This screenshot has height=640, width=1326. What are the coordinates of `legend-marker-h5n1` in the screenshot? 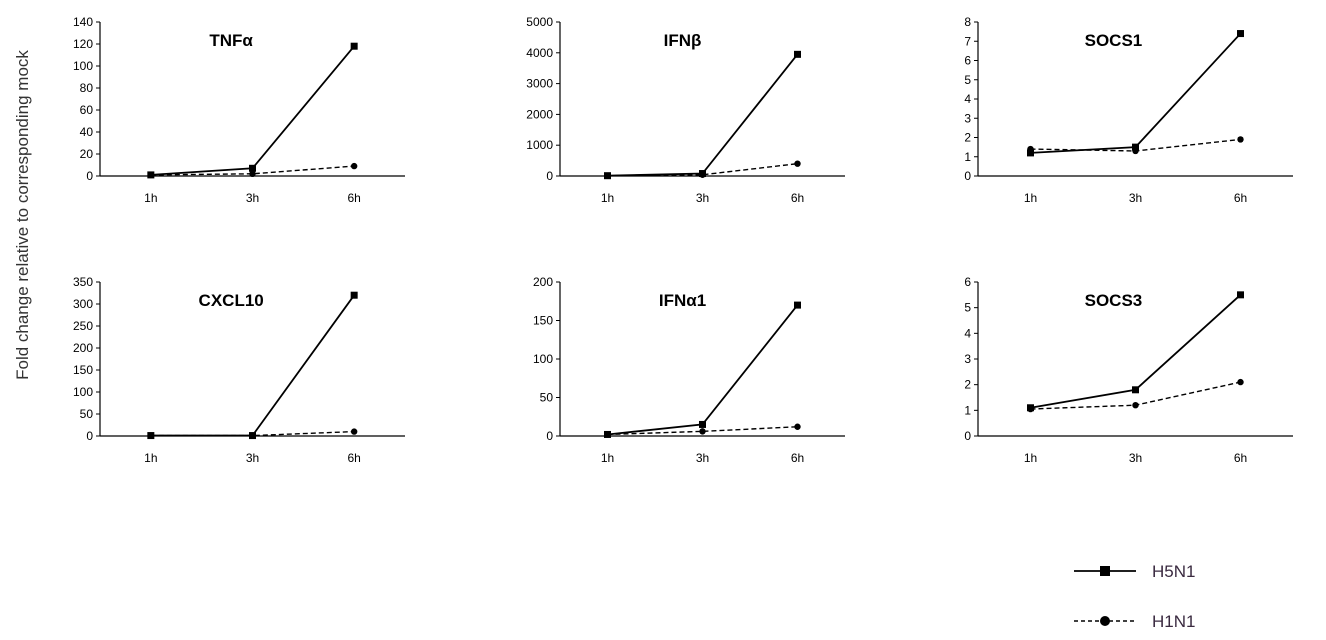 It's located at (1105, 571).